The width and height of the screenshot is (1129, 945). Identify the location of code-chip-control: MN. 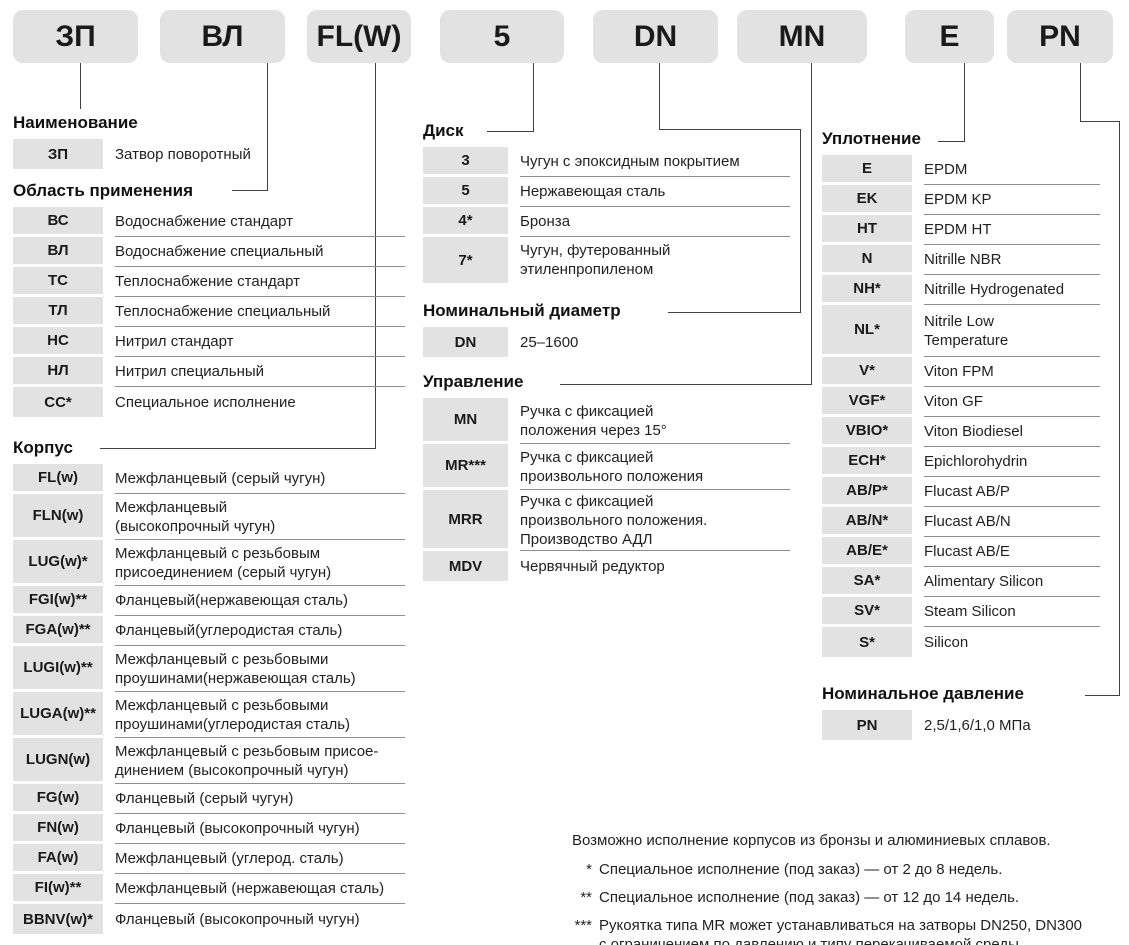
(802, 36).